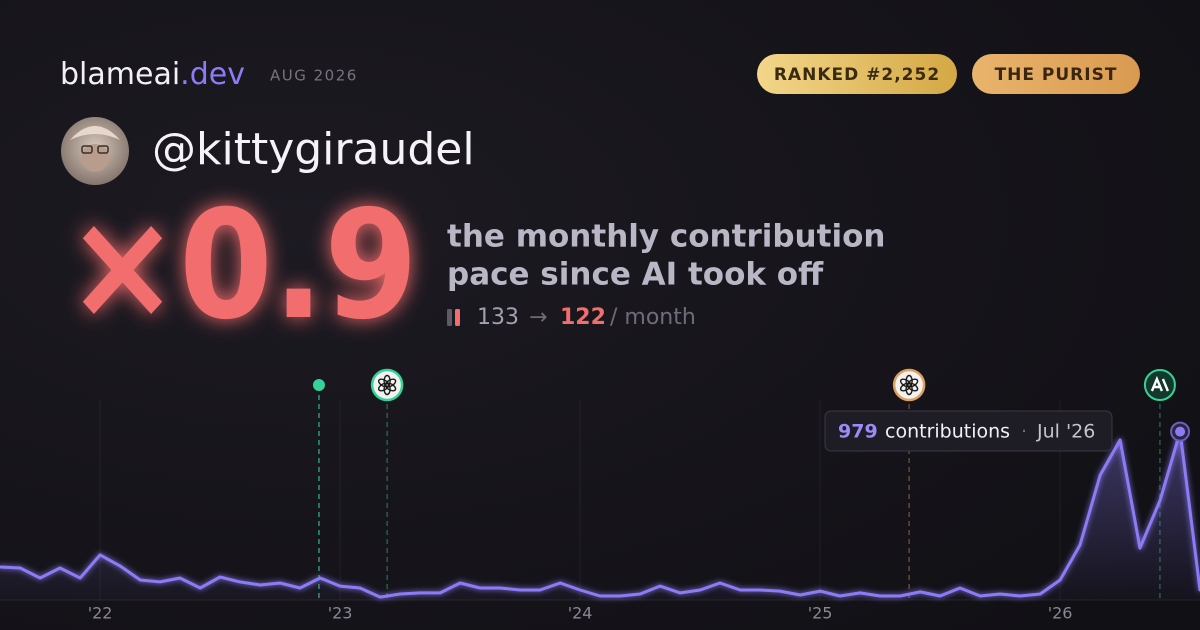 This screenshot has height=630, width=1200. I want to click on multiplier: ×0.9, so click(242, 266).